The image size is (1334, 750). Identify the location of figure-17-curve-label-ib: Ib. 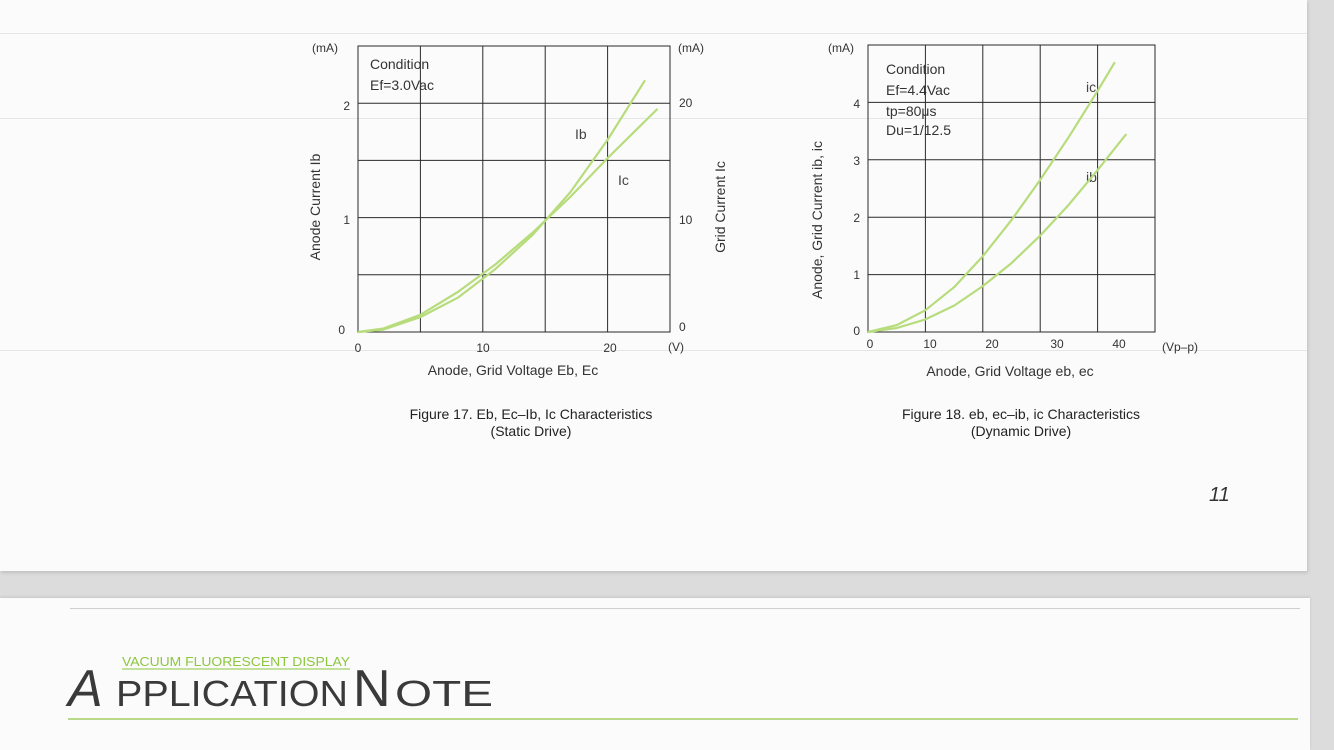
(581, 134).